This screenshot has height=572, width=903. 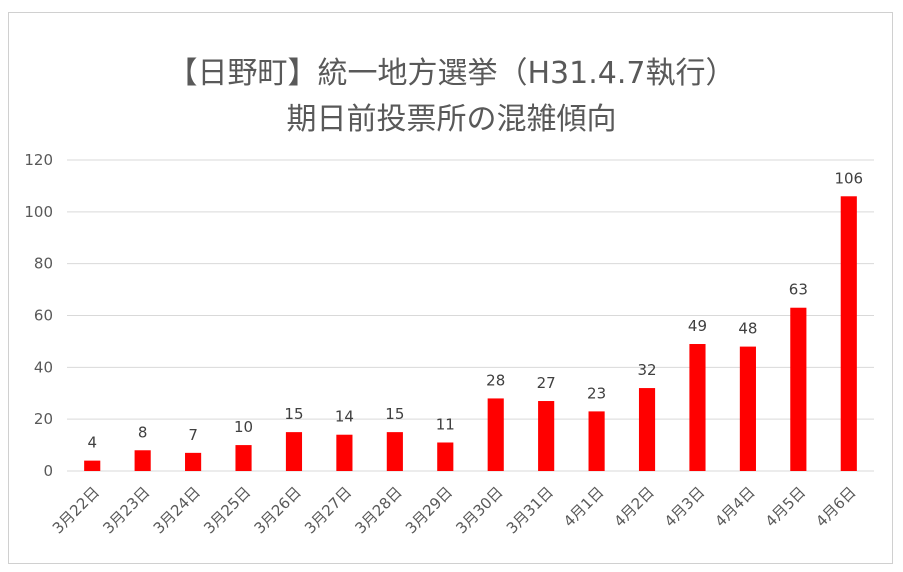 What do you see at coordinates (243, 427) in the screenshot?
I see `data-label: 10` at bounding box center [243, 427].